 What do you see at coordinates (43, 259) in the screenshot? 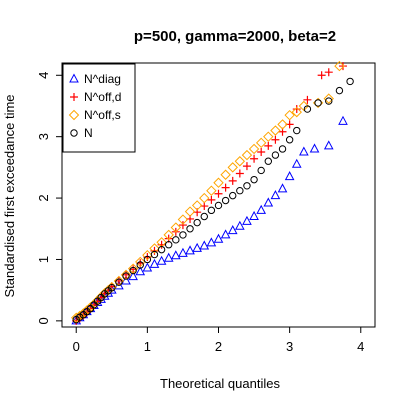
I see `y-tick-label: 1` at bounding box center [43, 259].